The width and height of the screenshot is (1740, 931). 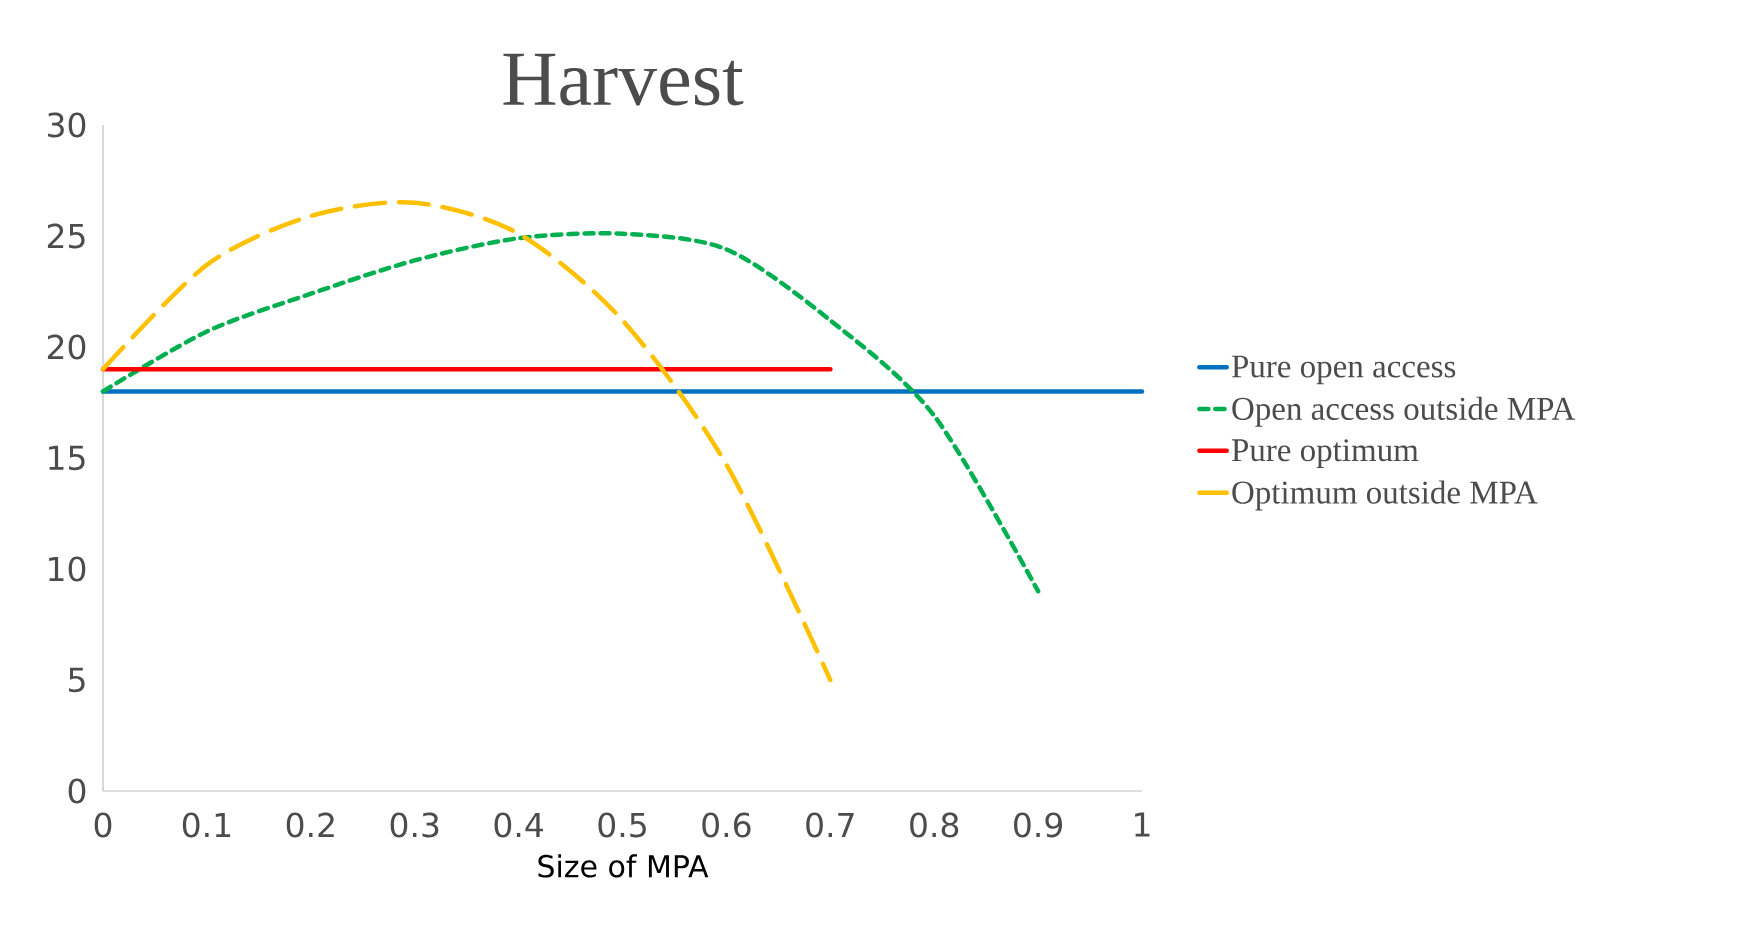 I want to click on y-tick-label: 0, so click(x=77, y=791).